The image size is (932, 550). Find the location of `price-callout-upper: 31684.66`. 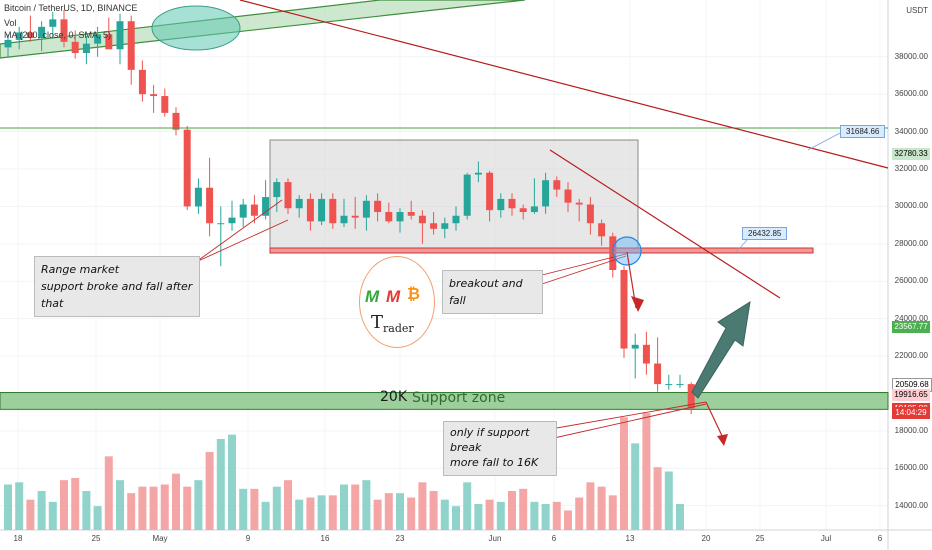

price-callout-upper: 31684.66 is located at coordinates (863, 131).